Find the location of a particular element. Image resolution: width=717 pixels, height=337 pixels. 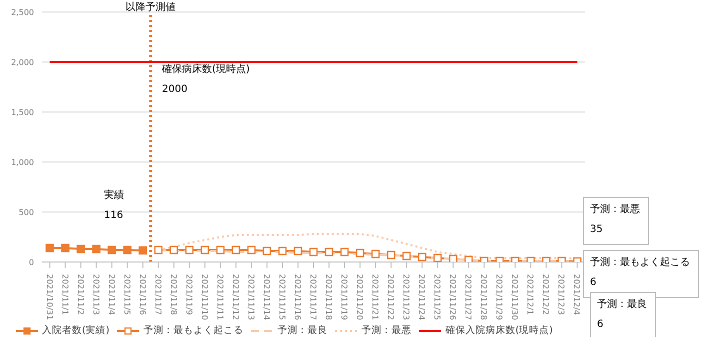

x-tick-label: 2021/11/10 is located at coordinates (204, 297).